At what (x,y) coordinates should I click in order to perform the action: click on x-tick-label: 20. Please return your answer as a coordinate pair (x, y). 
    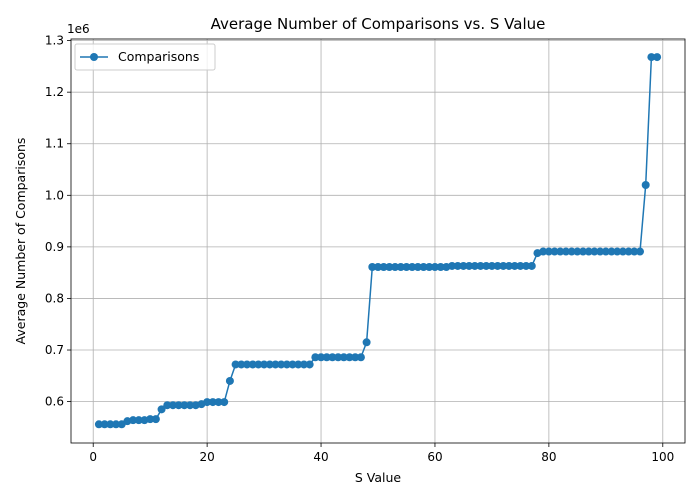
    Looking at the image, I should click on (206, 457).